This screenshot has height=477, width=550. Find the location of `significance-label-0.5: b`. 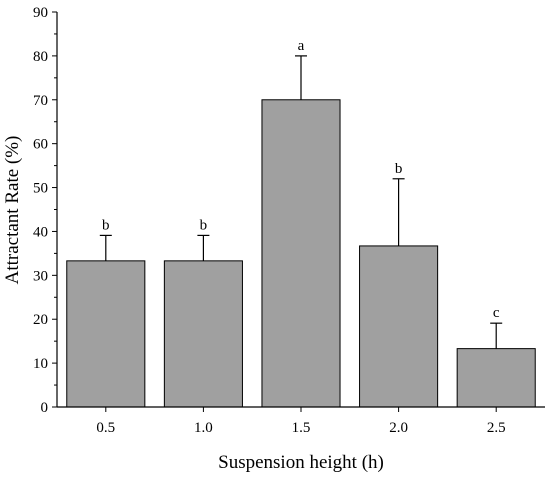

significance-label-0.5: b is located at coordinates (106, 225).